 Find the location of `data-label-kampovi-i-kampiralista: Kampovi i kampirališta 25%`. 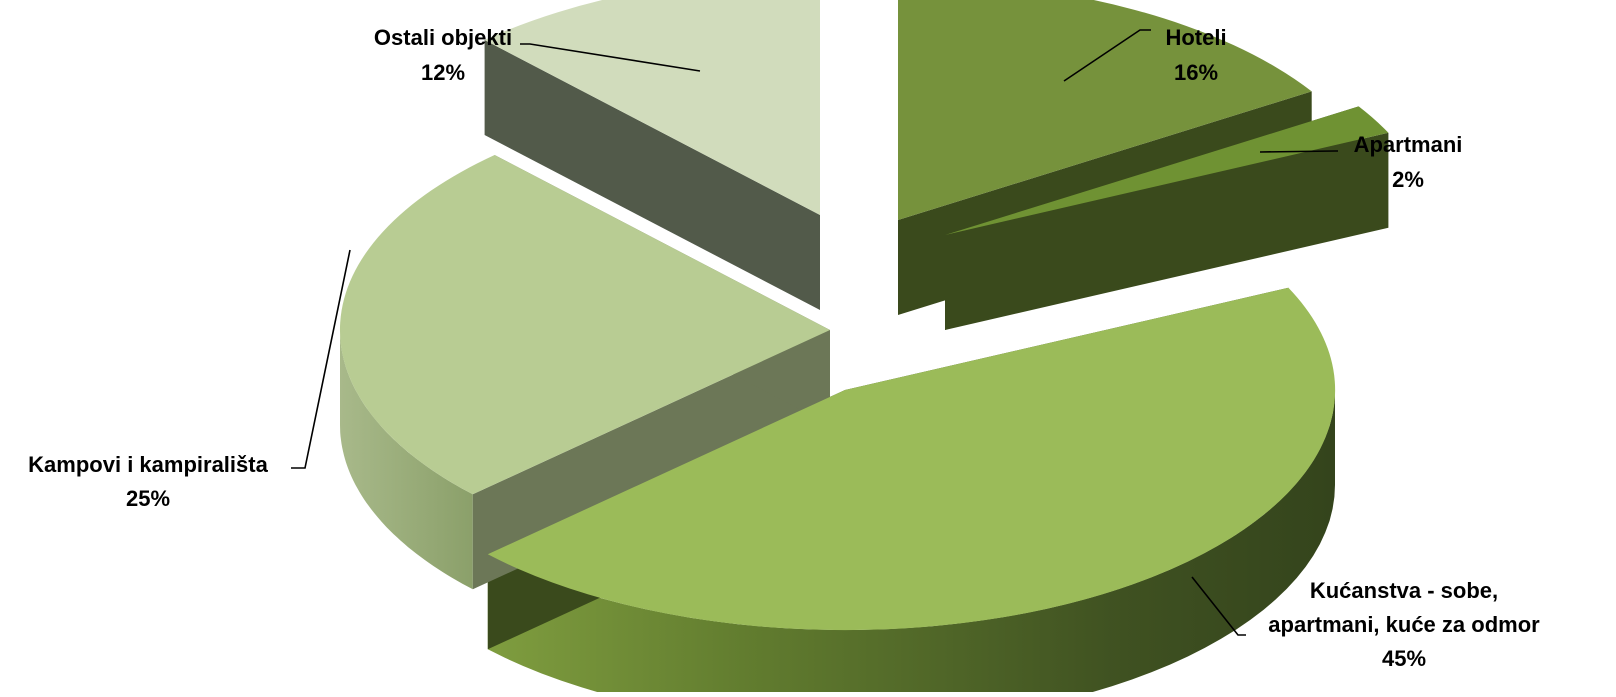

data-label-kampovi-i-kampiralista: Kampovi i kampirališta 25% is located at coordinates (148, 481).